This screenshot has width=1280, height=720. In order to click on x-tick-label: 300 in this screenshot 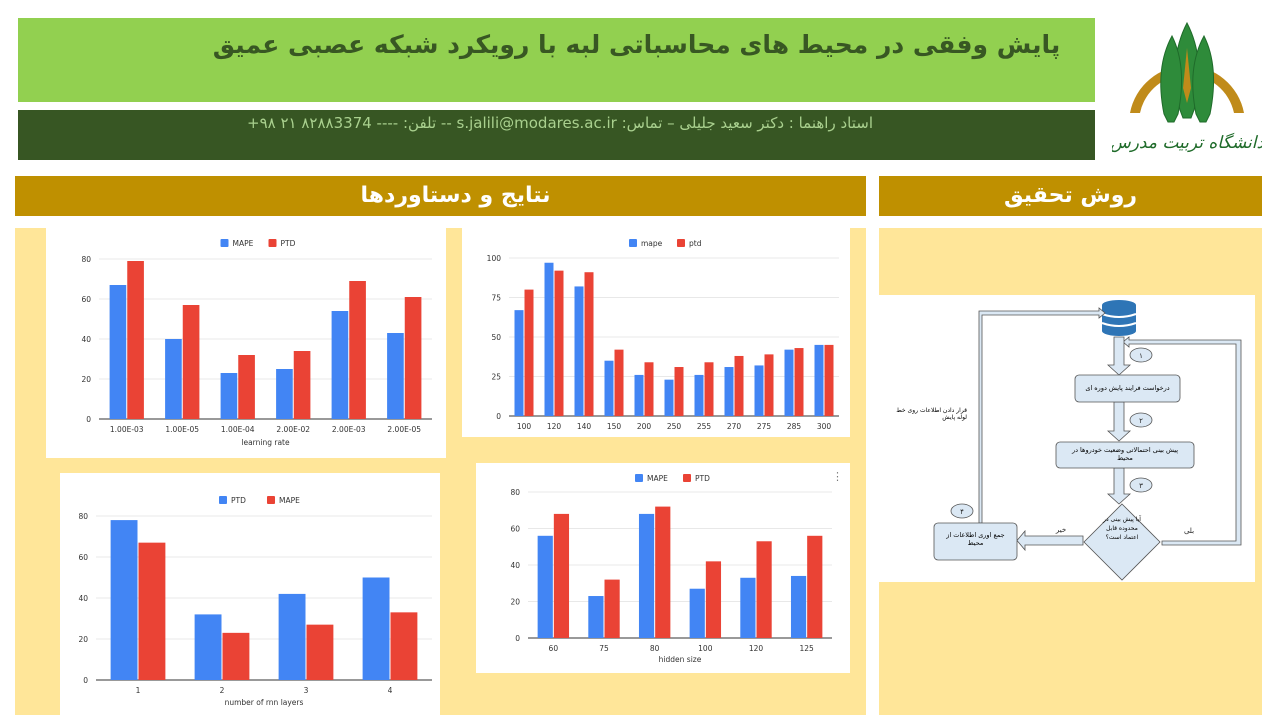, I will do `click(824, 426)`.